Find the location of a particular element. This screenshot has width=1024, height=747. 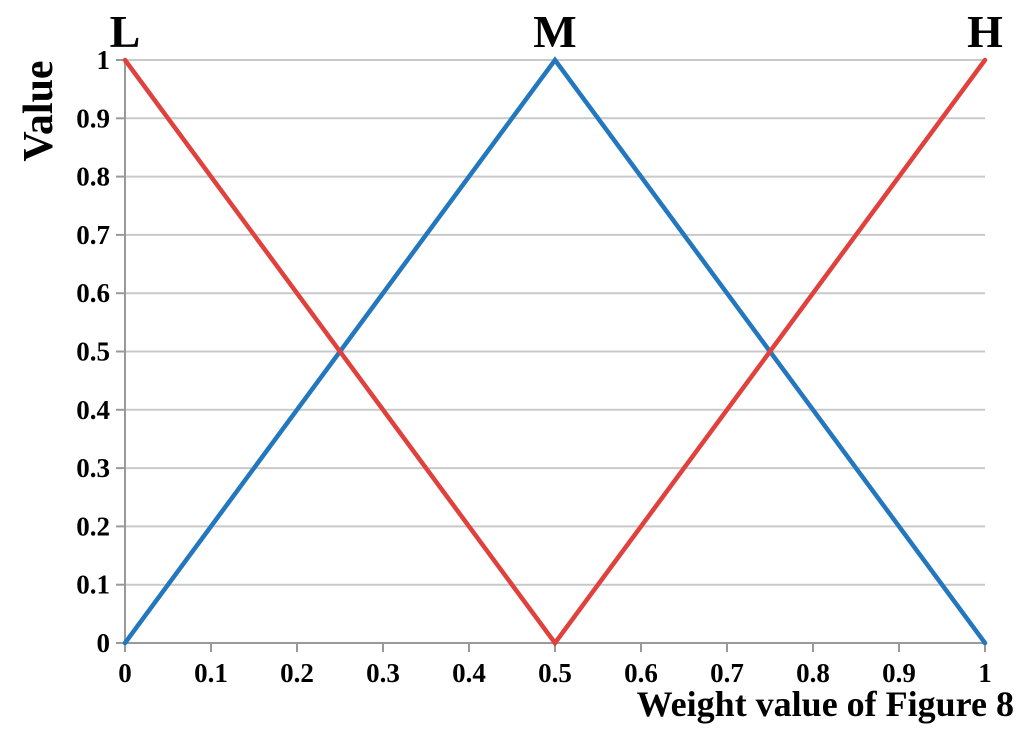

x-tick-label: 0.2 is located at coordinates (297, 673).